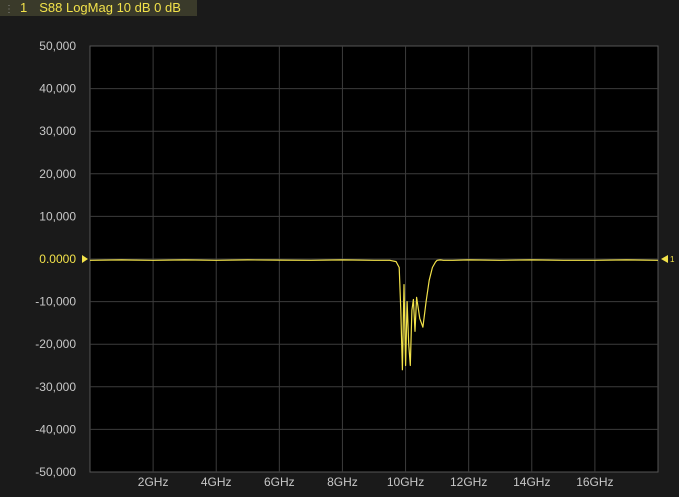 This screenshot has height=497, width=679. What do you see at coordinates (55, 302) in the screenshot?
I see `y-tick-label: -10,000` at bounding box center [55, 302].